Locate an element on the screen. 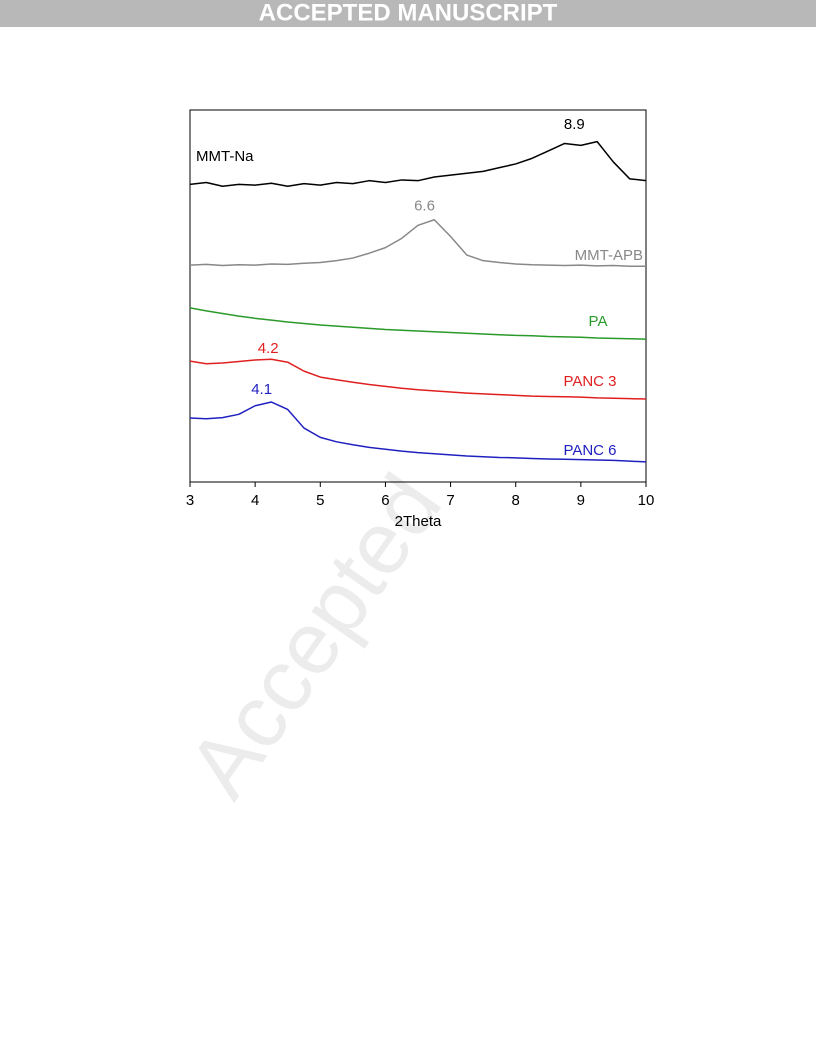  header-band is located at coordinates (408, 13).